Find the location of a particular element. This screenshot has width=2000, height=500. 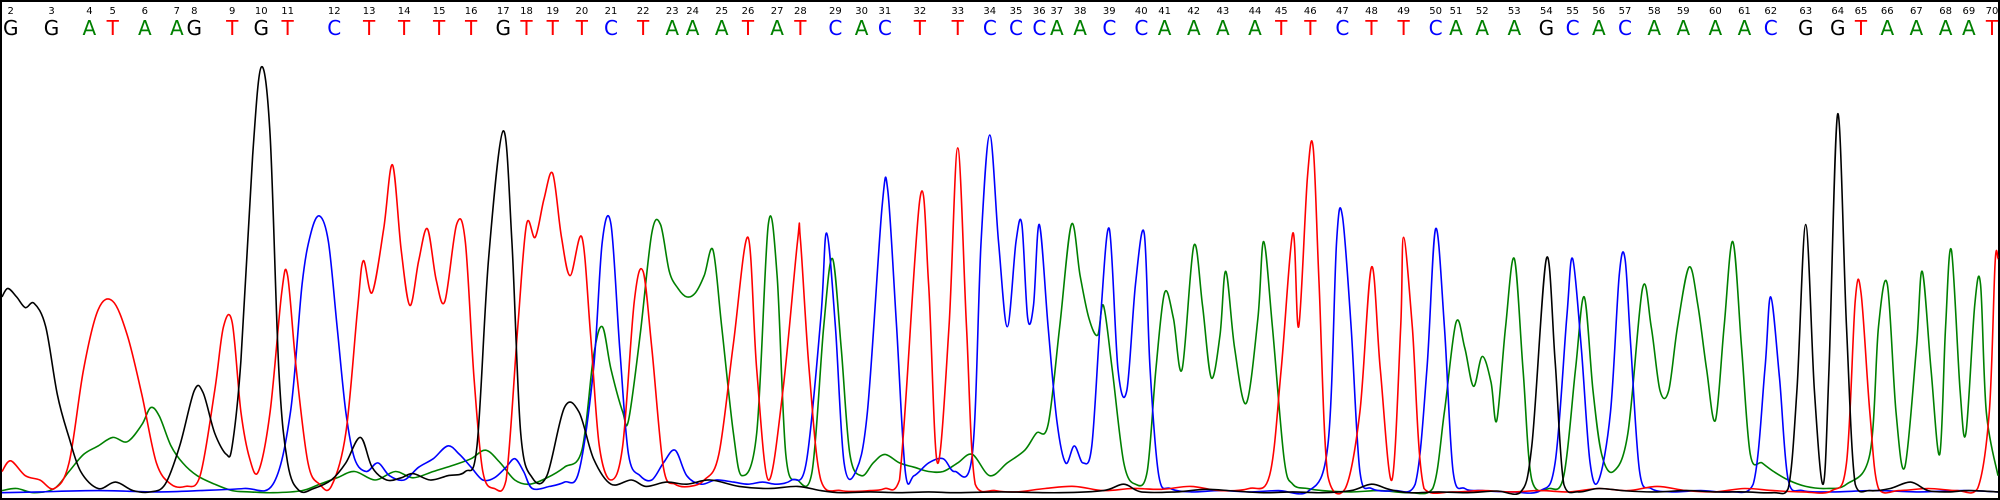

position-label: 48 is located at coordinates (1371, 11).